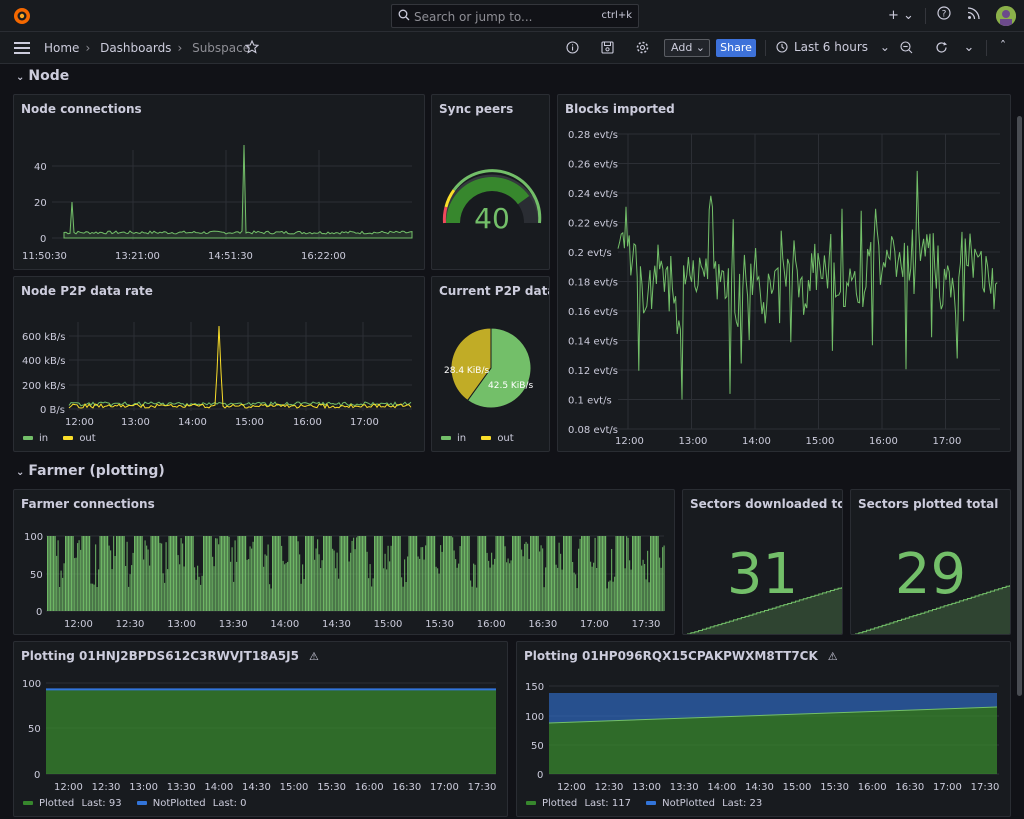  Describe the element at coordinates (388, 624) in the screenshot. I see `x-tick: 15:00` at that location.